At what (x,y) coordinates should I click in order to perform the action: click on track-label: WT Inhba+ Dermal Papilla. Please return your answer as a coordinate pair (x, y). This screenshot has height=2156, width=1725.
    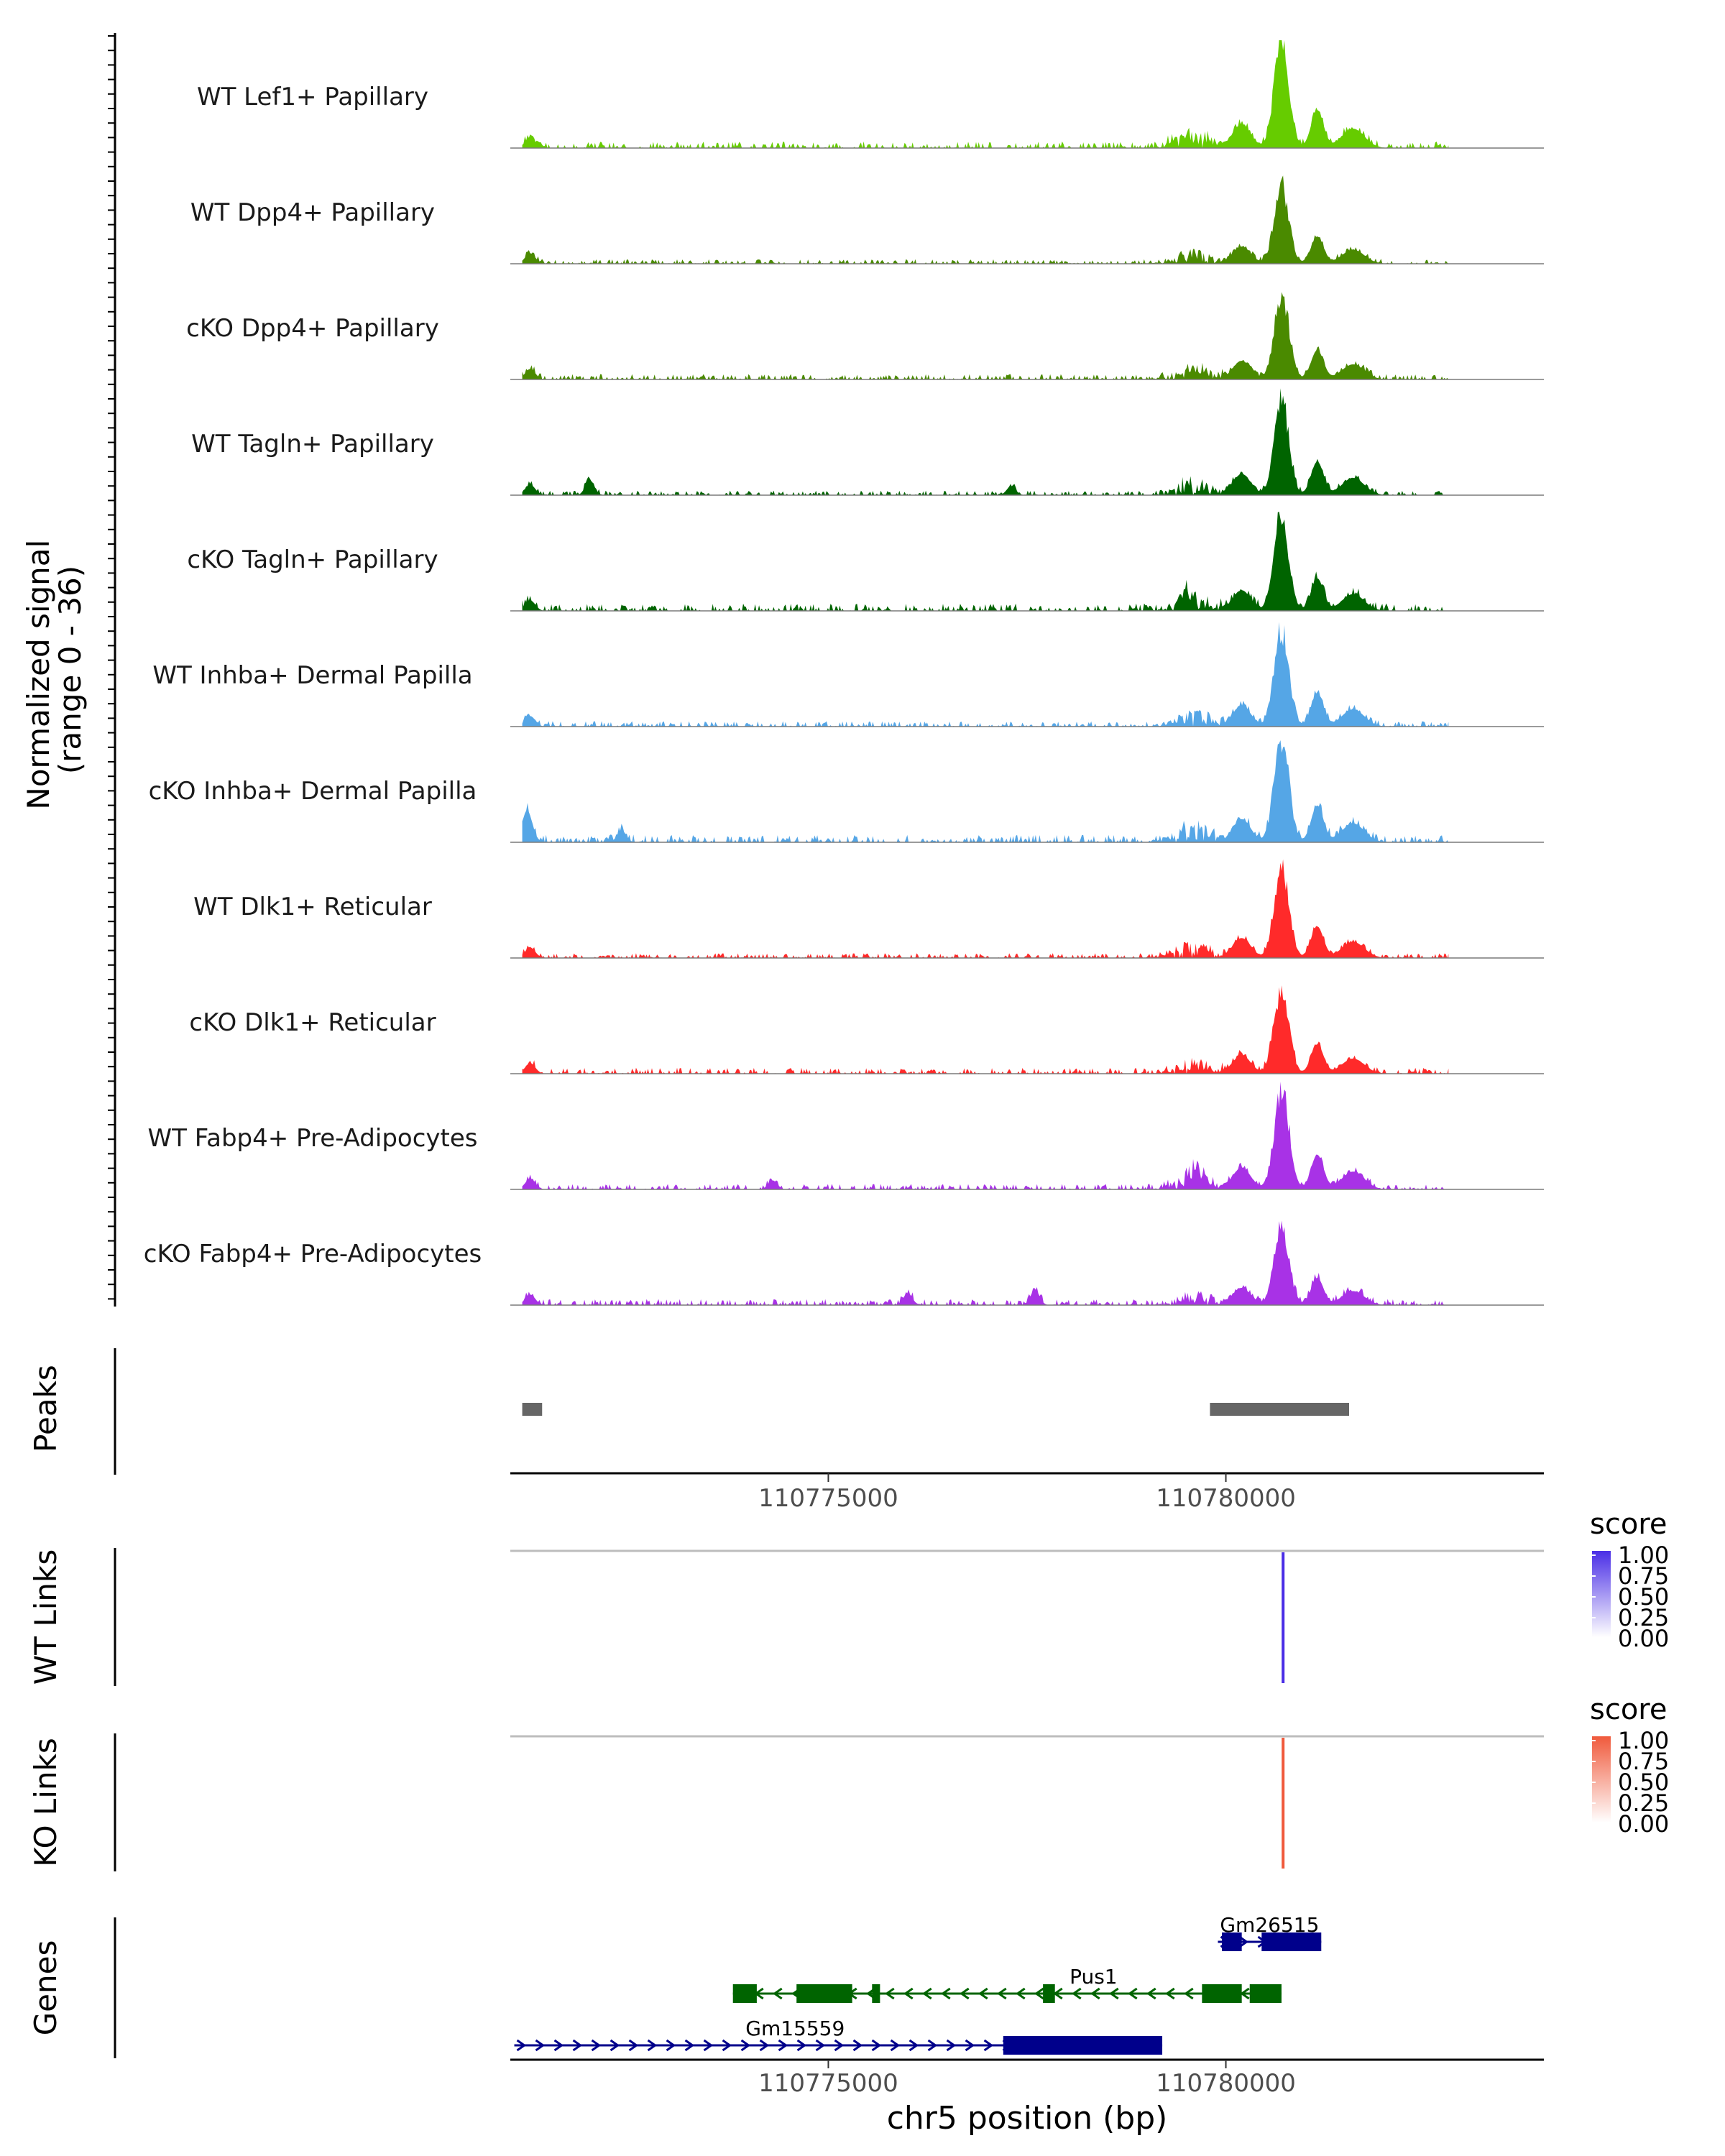
    Looking at the image, I should click on (312, 675).